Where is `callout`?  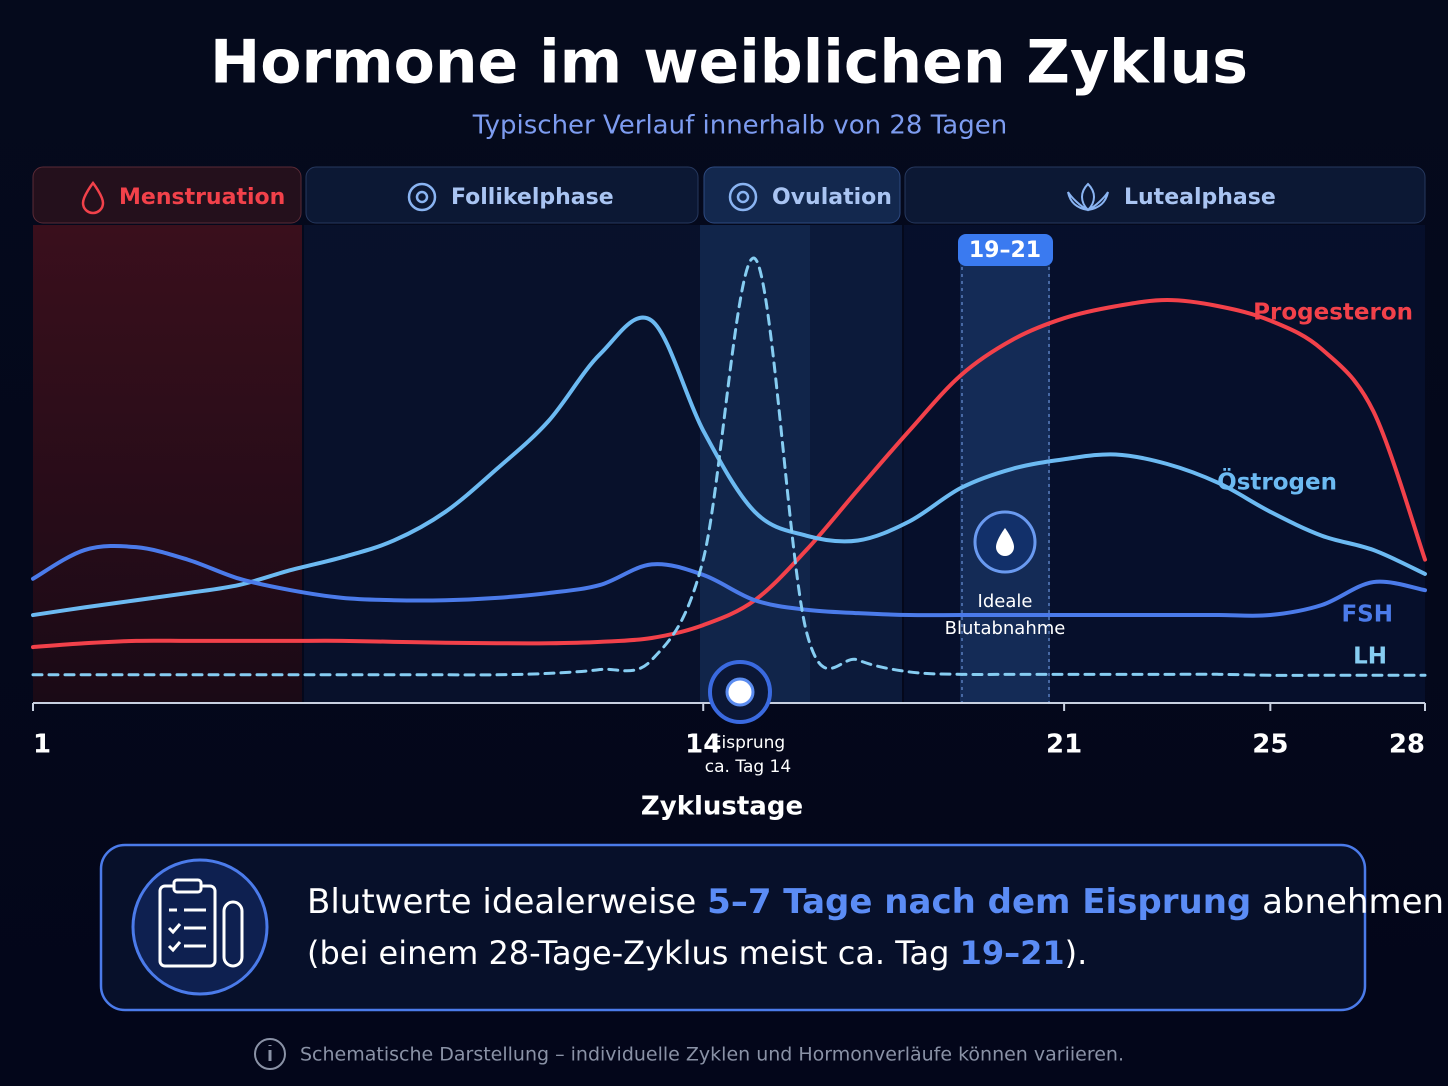
callout is located at coordinates (733, 927).